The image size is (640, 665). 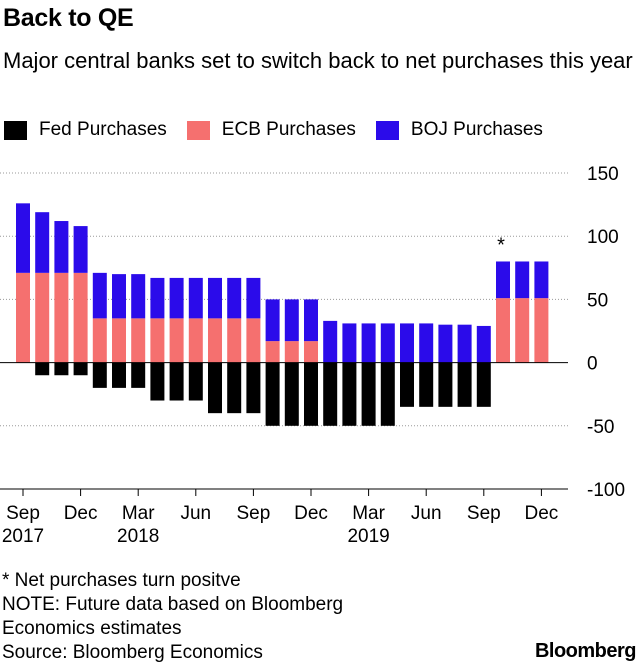 What do you see at coordinates (173, 604) in the screenshot?
I see `note-line-1: NOTE: Future data based on Bloomberg` at bounding box center [173, 604].